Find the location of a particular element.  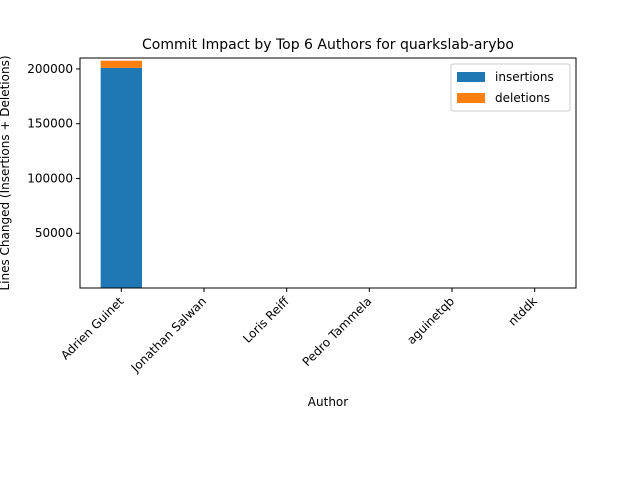

legend-label-insertions: insertions is located at coordinates (524, 77).